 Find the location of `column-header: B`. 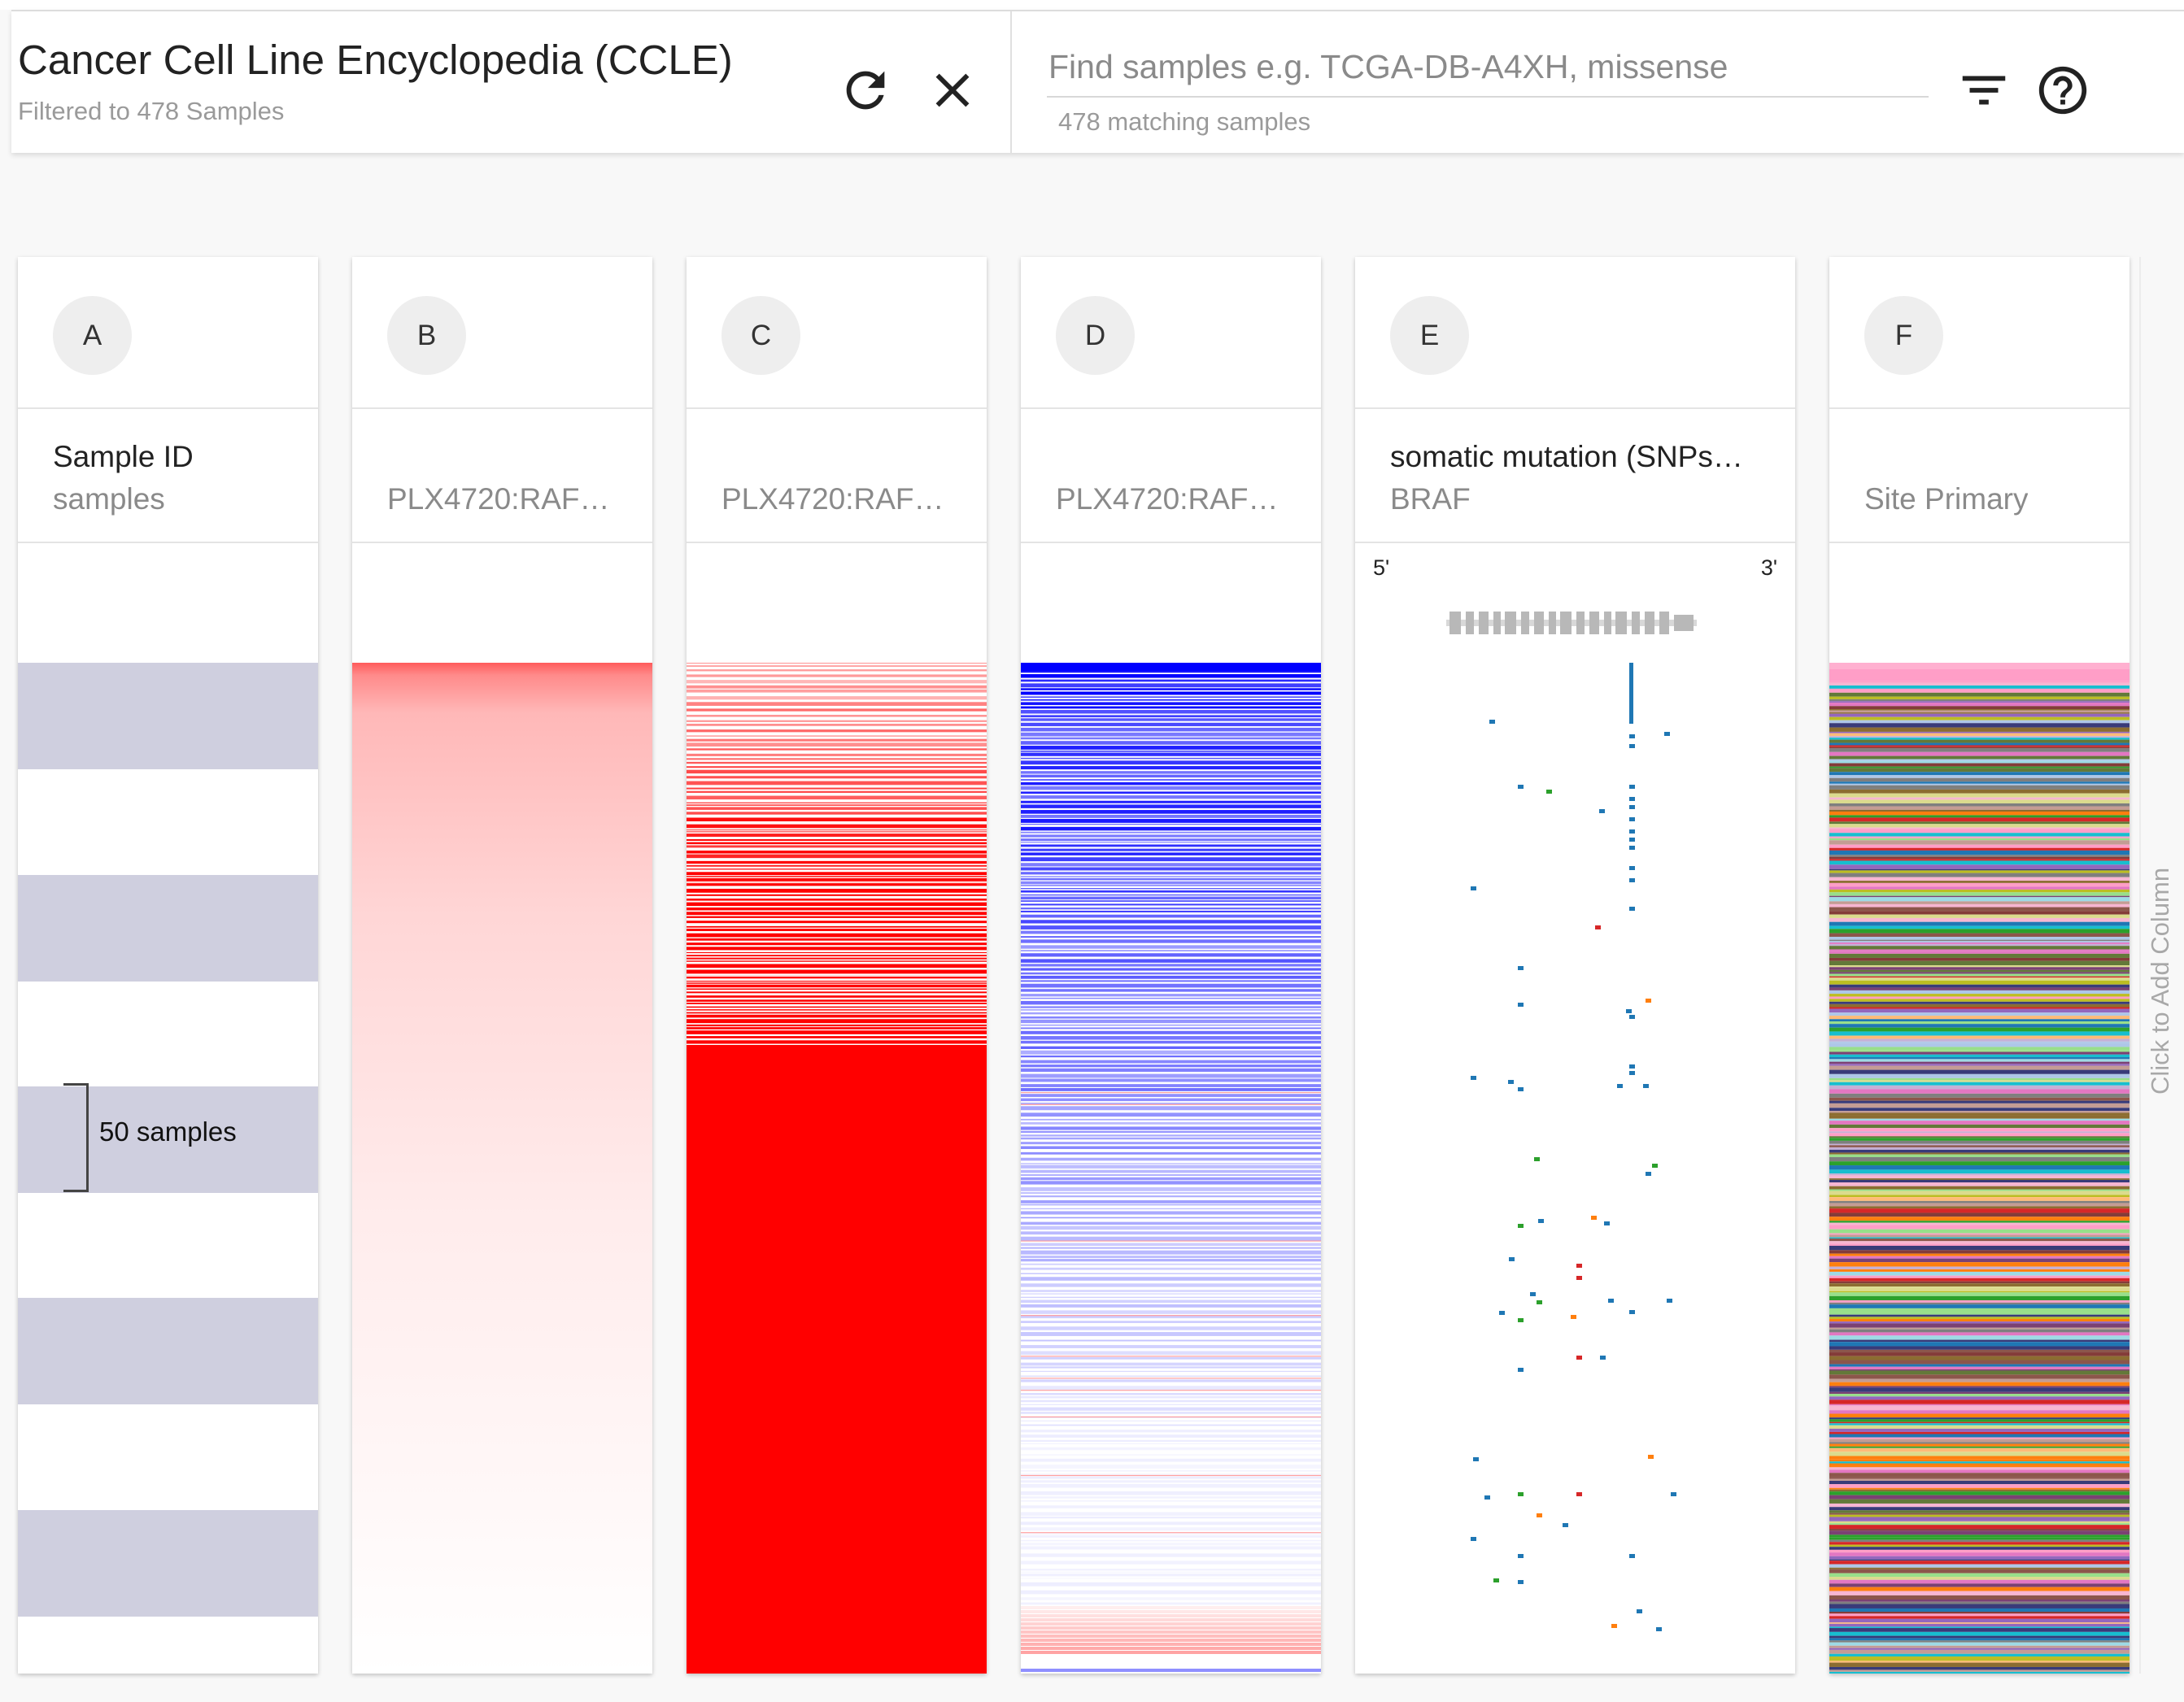

column-header: B is located at coordinates (502, 333).